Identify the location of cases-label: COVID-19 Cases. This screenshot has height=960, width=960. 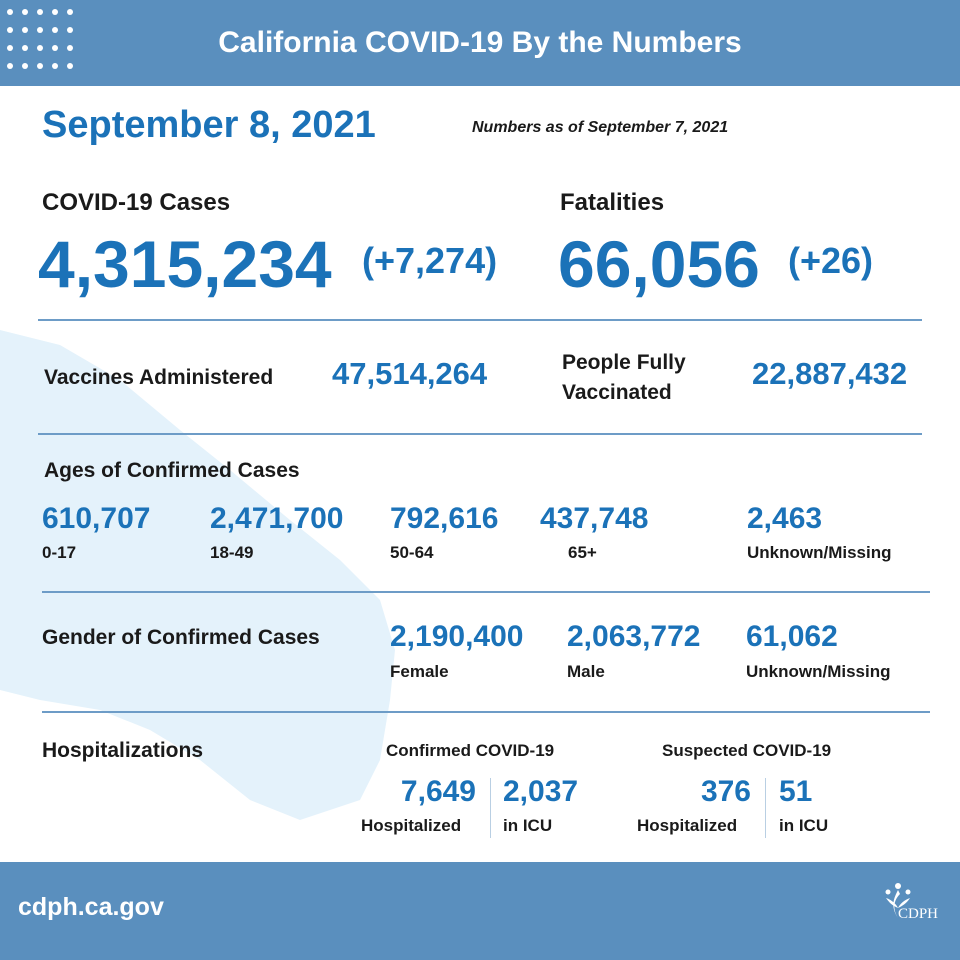
(136, 202).